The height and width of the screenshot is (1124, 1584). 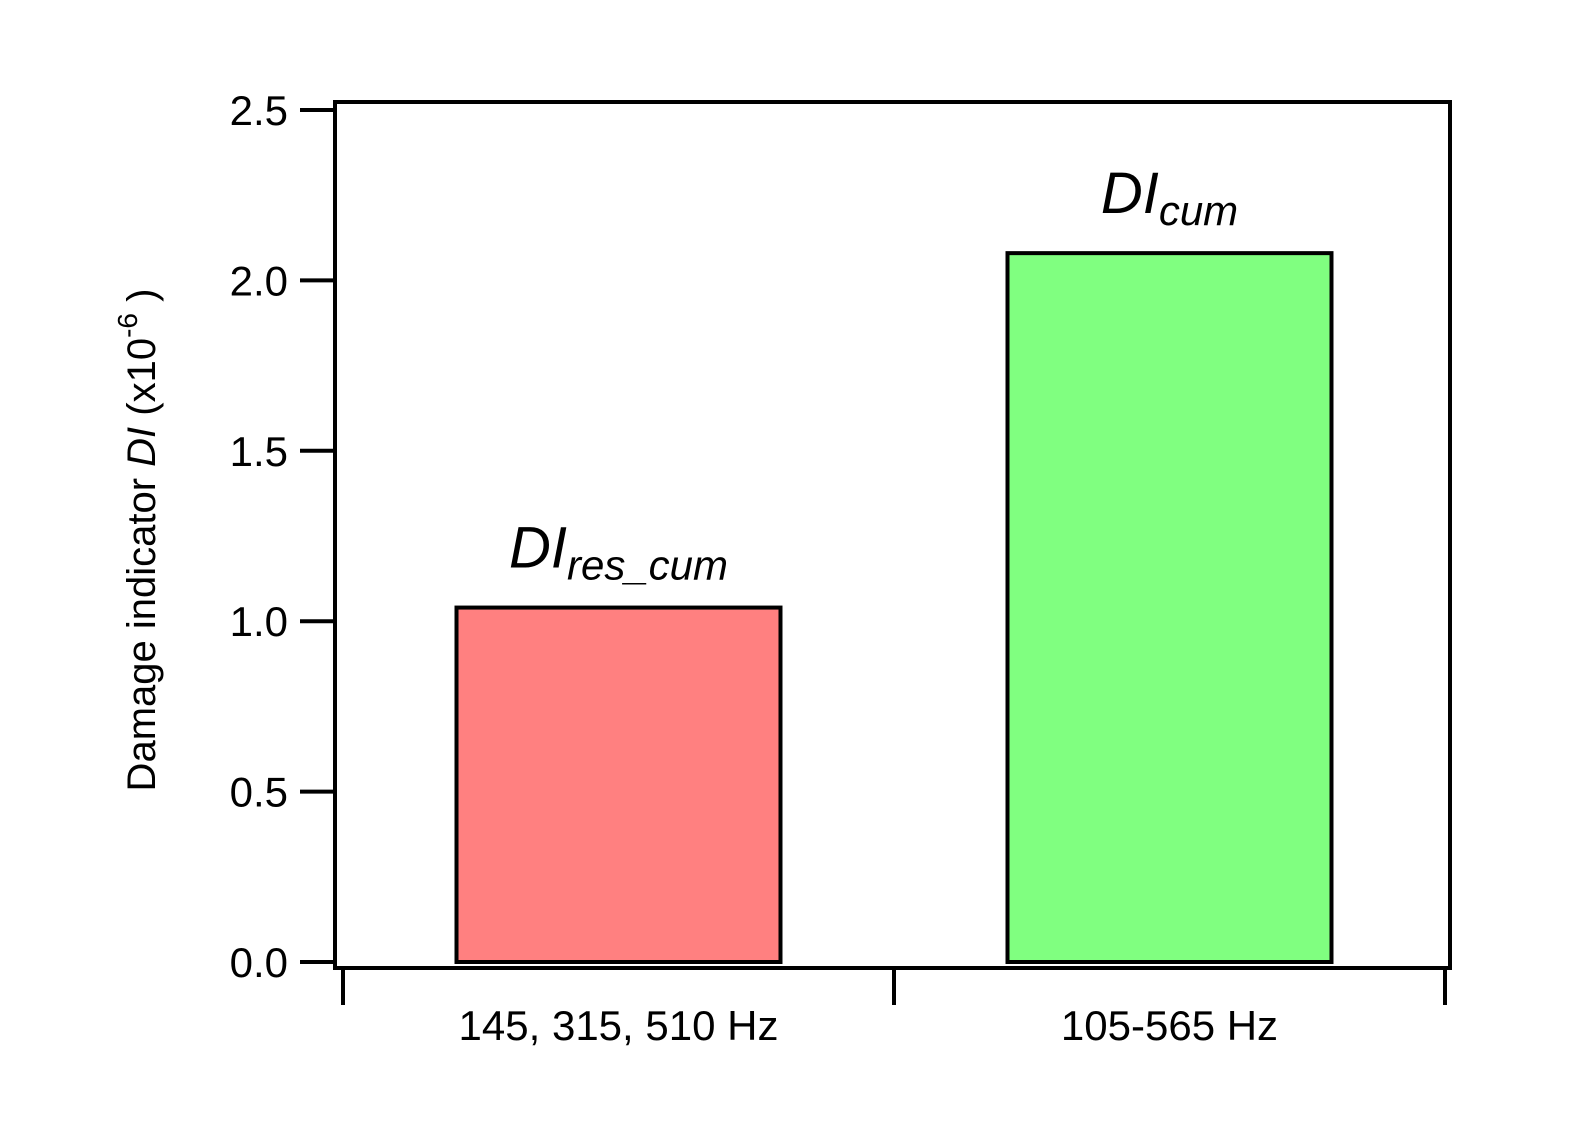 I want to click on bar-label: DIcum, so click(x=1169, y=197).